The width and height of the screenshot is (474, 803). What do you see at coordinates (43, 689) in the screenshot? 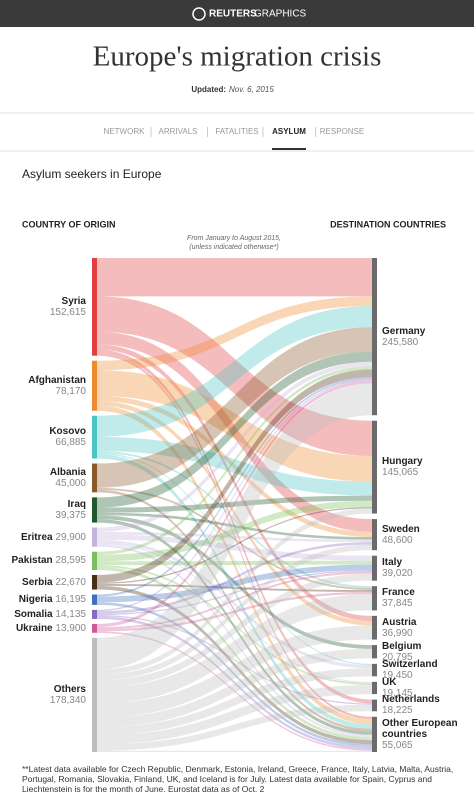
I see `label-line: Others` at bounding box center [43, 689].